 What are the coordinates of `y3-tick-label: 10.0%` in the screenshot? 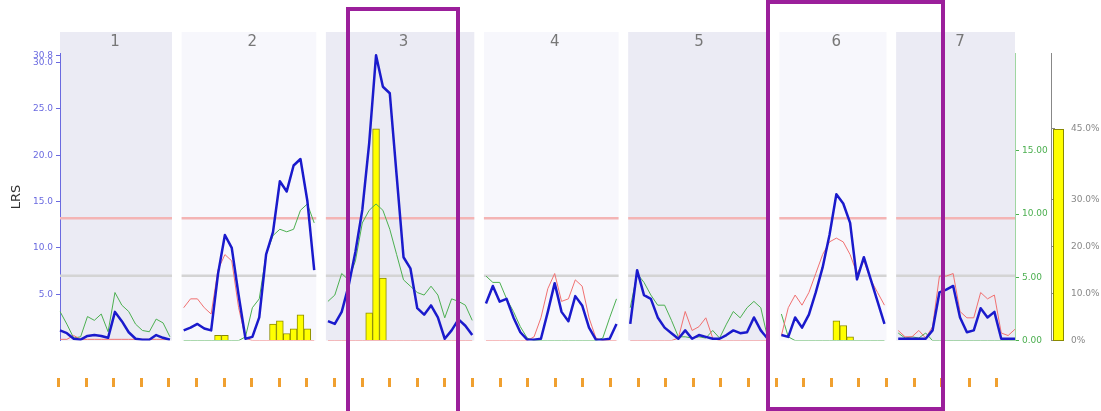 It's located at (1086, 292).